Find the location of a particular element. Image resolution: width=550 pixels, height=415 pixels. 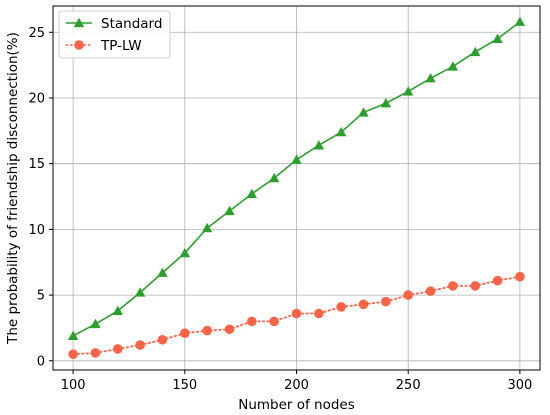

x-tick-label: 300 is located at coordinates (519, 385).